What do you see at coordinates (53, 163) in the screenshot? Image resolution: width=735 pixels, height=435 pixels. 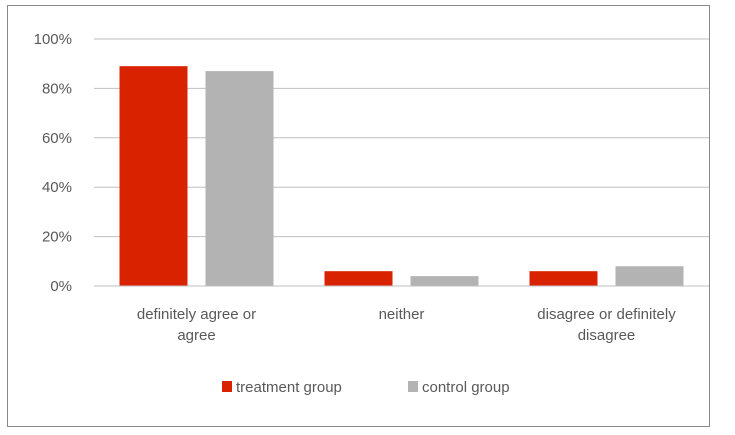 I see `y-axis-tick-labels: 0% 20% 40% 60% 80% 100%` at bounding box center [53, 163].